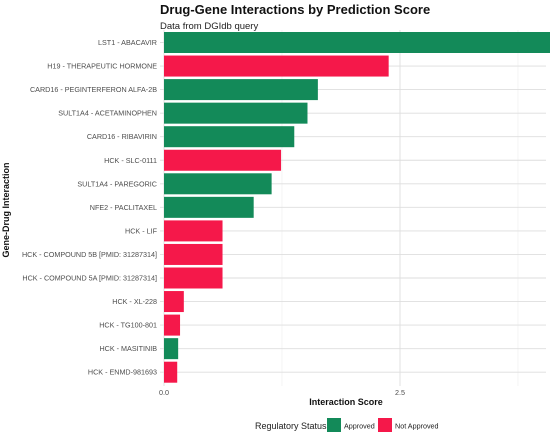  Describe the element at coordinates (134, 301) in the screenshot. I see `y-tick-label: HCK - XL-228` at that location.